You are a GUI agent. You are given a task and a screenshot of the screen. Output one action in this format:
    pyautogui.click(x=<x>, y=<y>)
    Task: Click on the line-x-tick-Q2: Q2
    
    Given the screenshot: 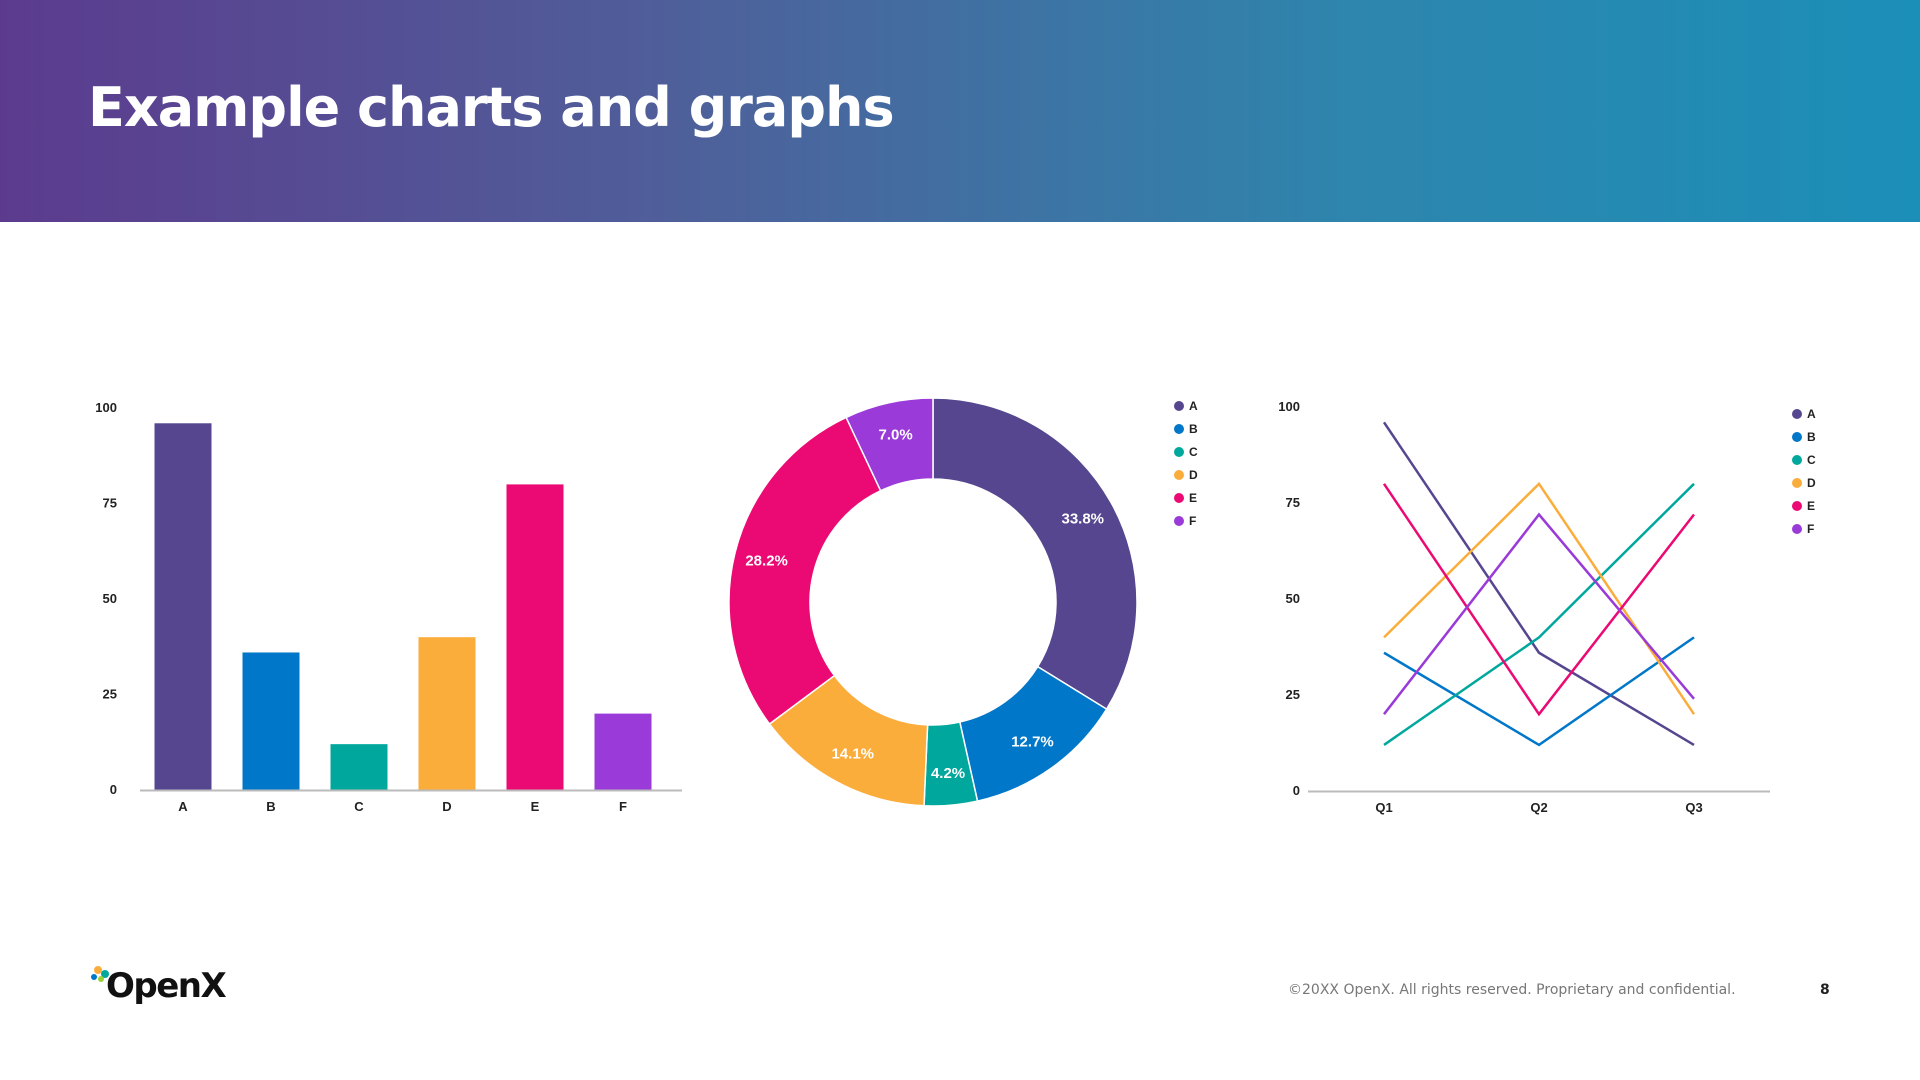 What is the action you would take?
    pyautogui.click(x=1538, y=807)
    